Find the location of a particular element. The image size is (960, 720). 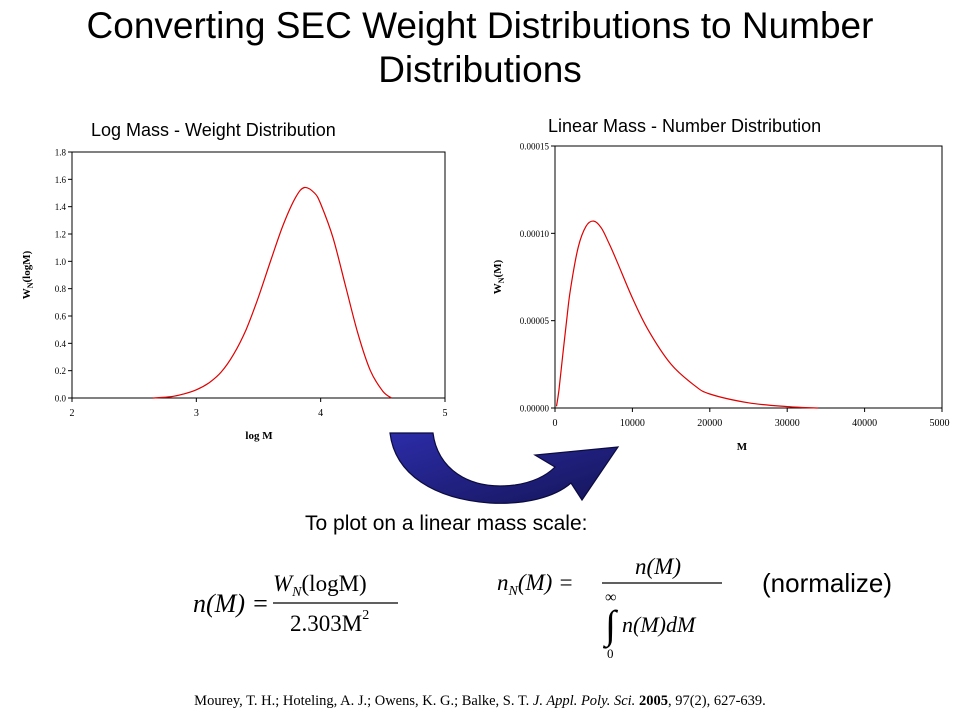

svg-text: WN(logM) is located at coordinates (320, 585).